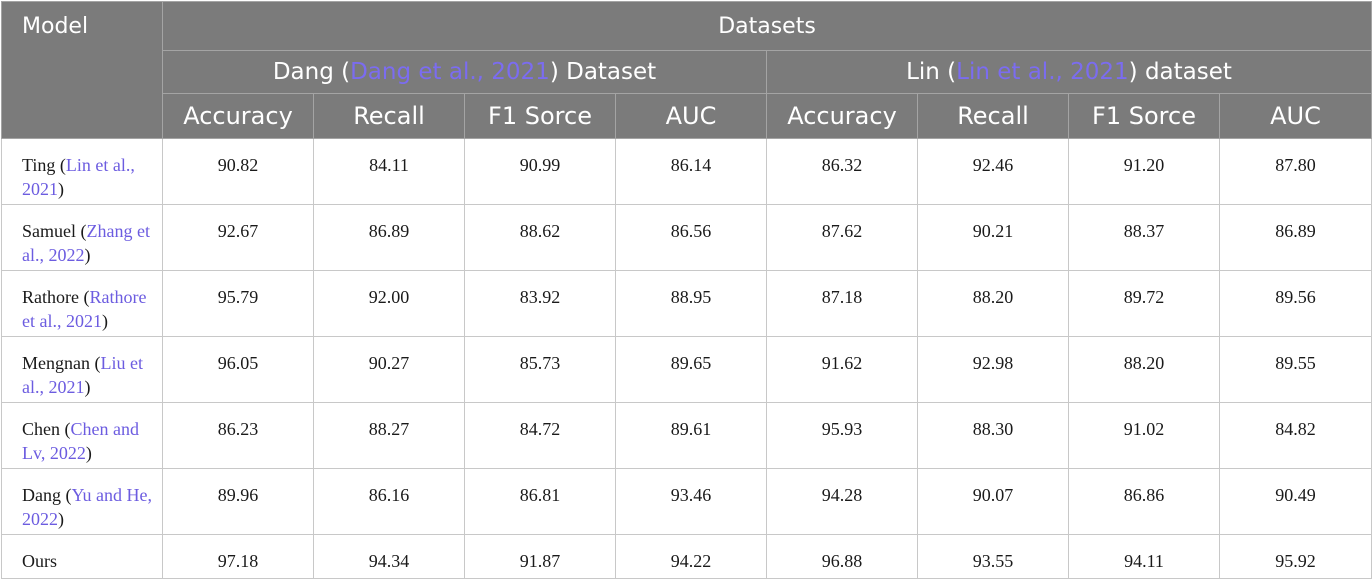  What do you see at coordinates (1295, 435) in the screenshot?
I see `value-cell: 84.82` at bounding box center [1295, 435].